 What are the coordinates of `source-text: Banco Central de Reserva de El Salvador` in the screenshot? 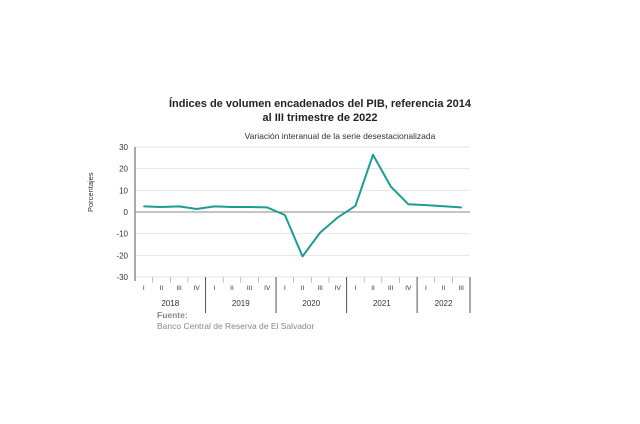 It's located at (236, 326).